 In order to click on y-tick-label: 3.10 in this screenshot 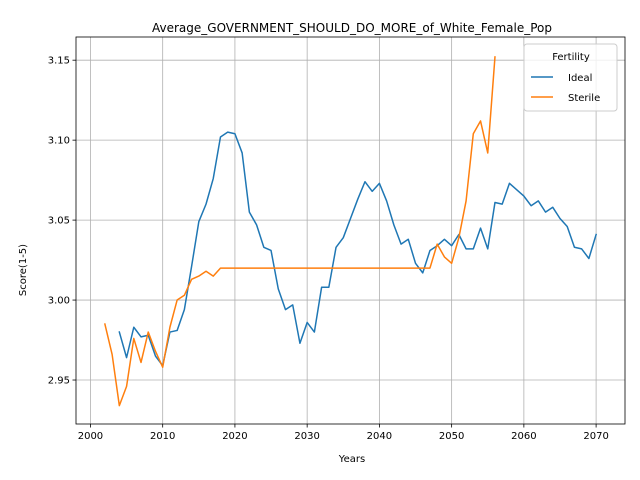, I will do `click(59, 141)`.